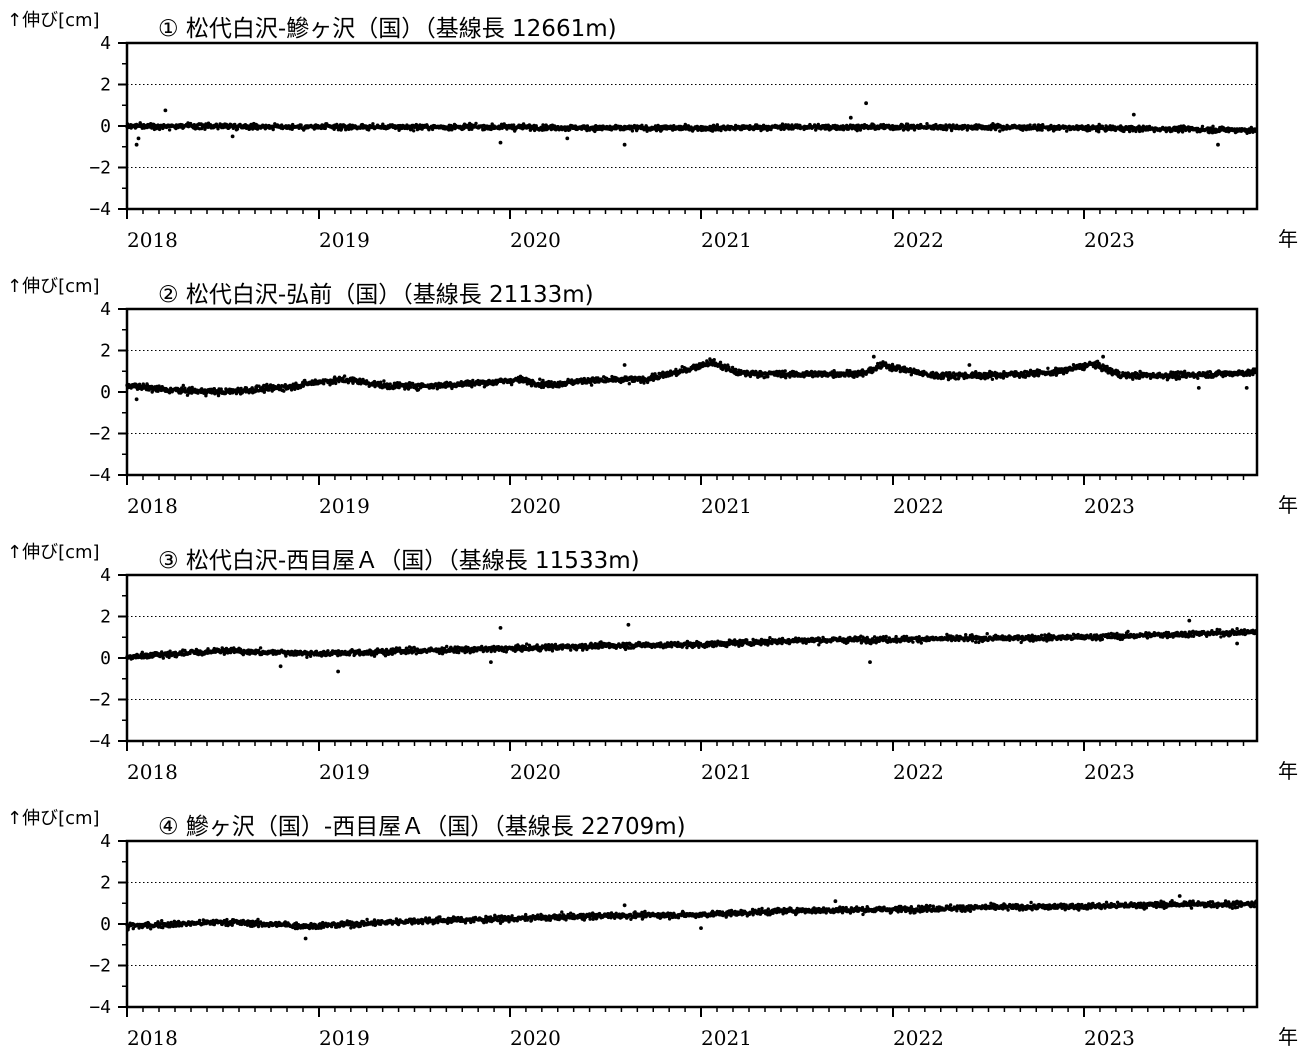 The image size is (1313, 1052). I want to click on panel-title: ② 松代白沢-弘前（国）（基線長 21133m), so click(376, 295).